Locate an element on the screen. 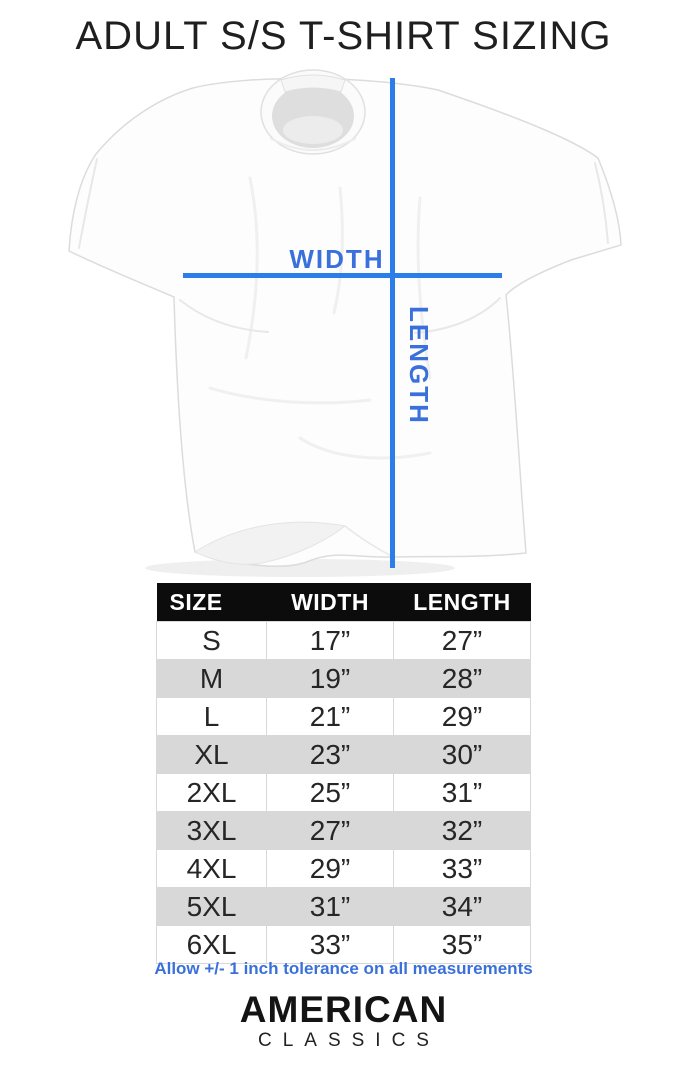 The height and width of the screenshot is (1080, 687). tshirt-hem-line is located at coordinates (369, 541).